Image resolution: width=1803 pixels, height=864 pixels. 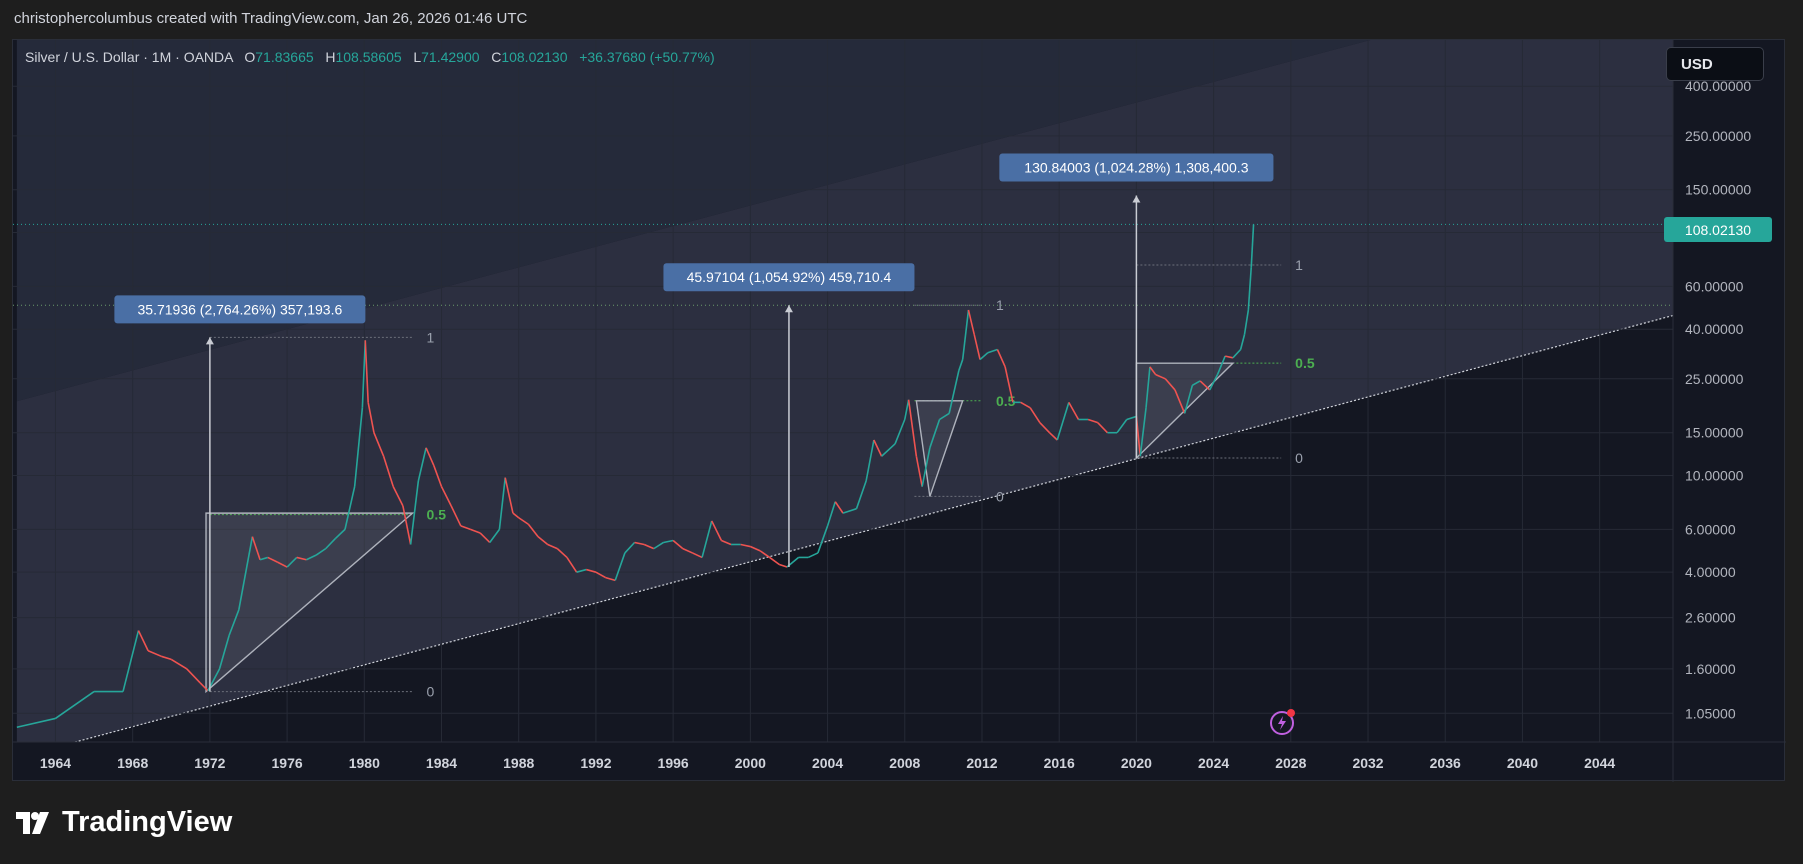 I want to click on measure-label: 35.71936 (2,764.26%) 357,193.6, so click(x=240, y=309).